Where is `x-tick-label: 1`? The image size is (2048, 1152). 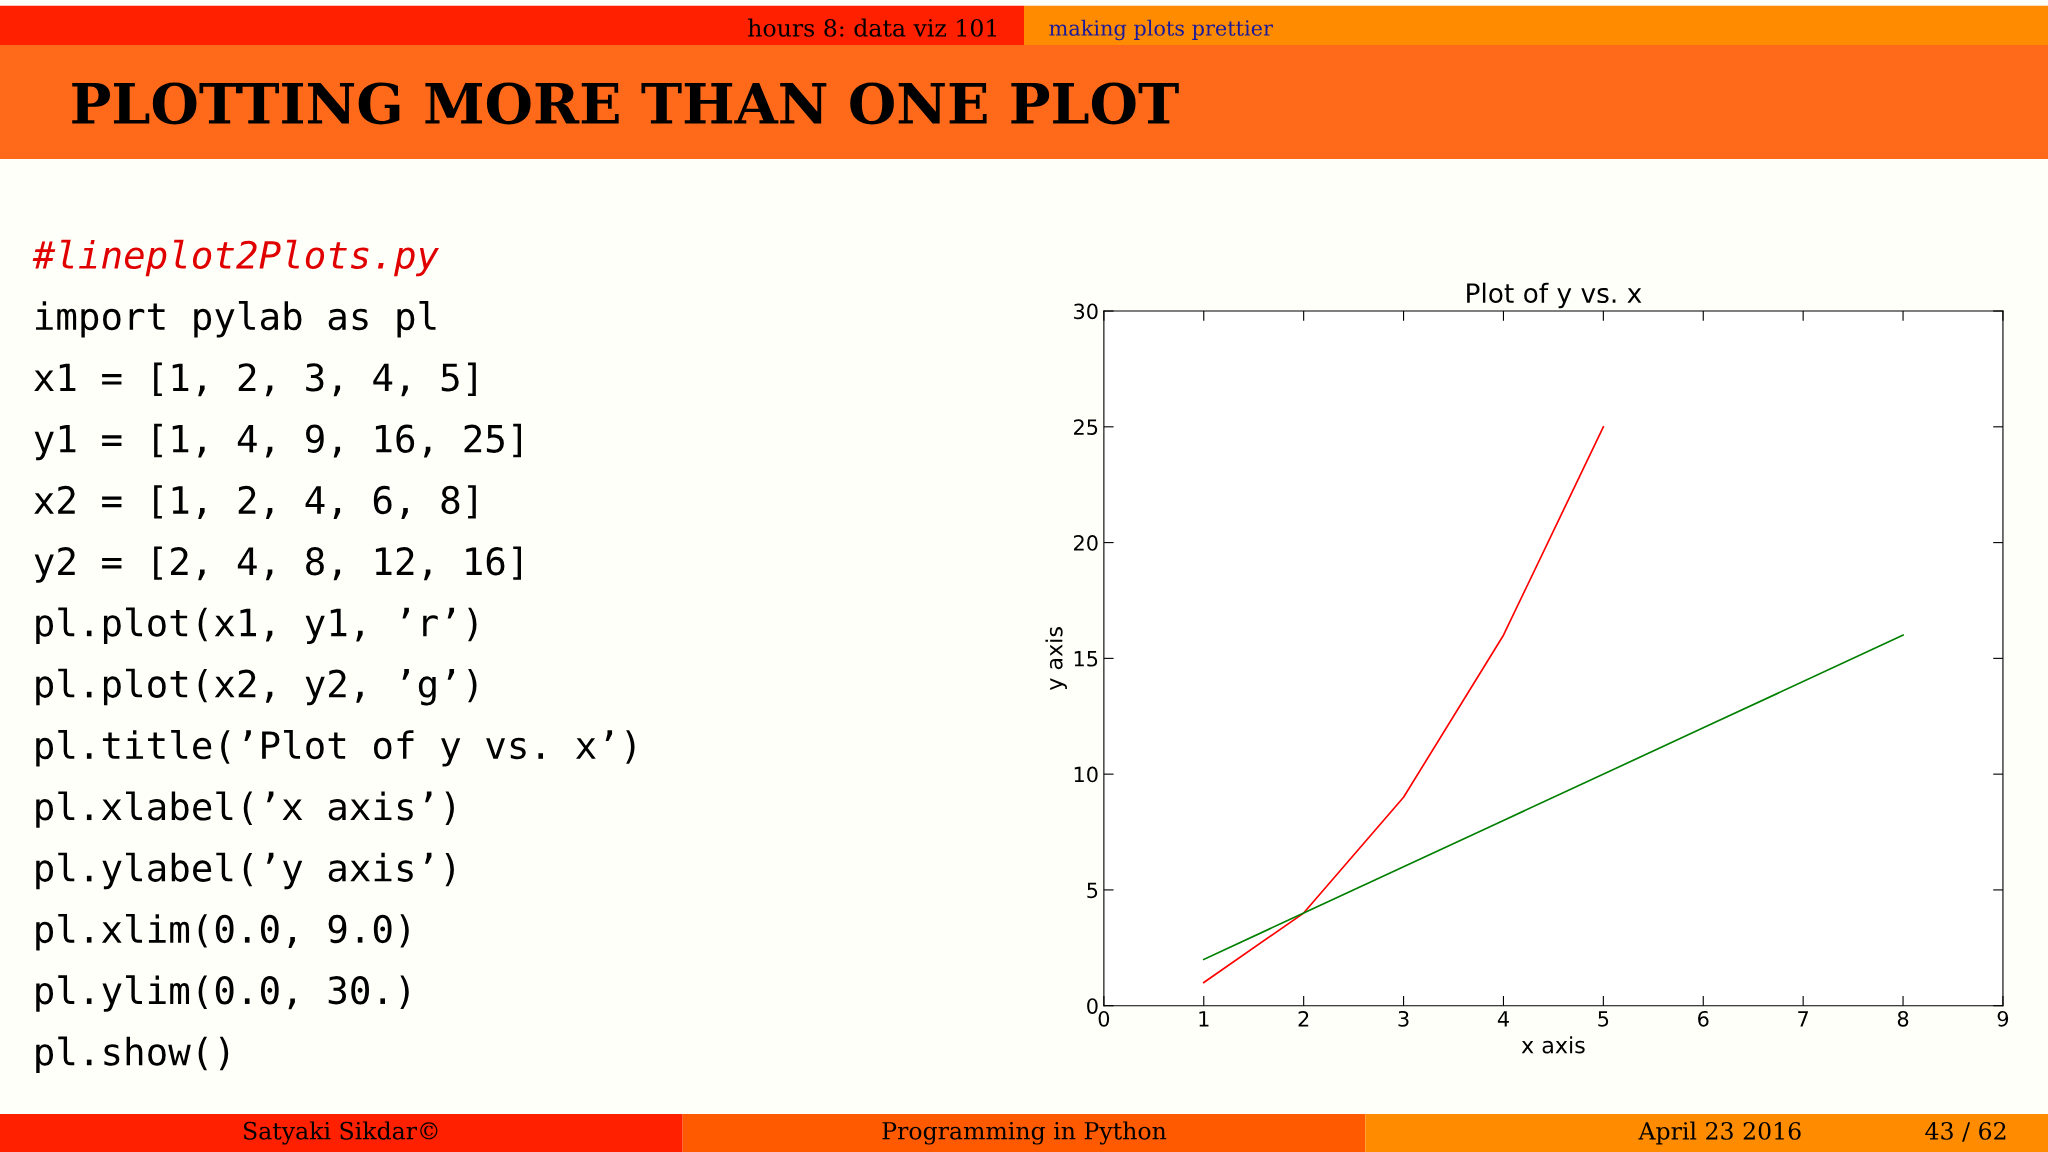
x-tick-label: 1 is located at coordinates (1204, 1019).